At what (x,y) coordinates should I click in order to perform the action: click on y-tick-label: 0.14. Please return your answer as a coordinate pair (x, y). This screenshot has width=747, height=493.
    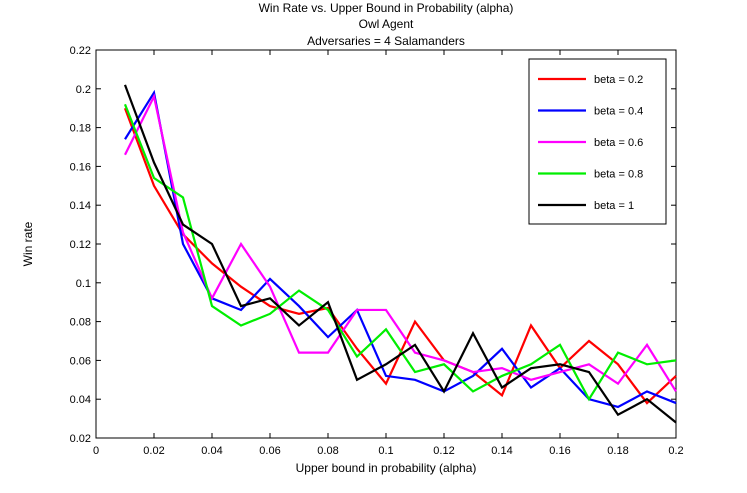
    Looking at the image, I should click on (80, 206).